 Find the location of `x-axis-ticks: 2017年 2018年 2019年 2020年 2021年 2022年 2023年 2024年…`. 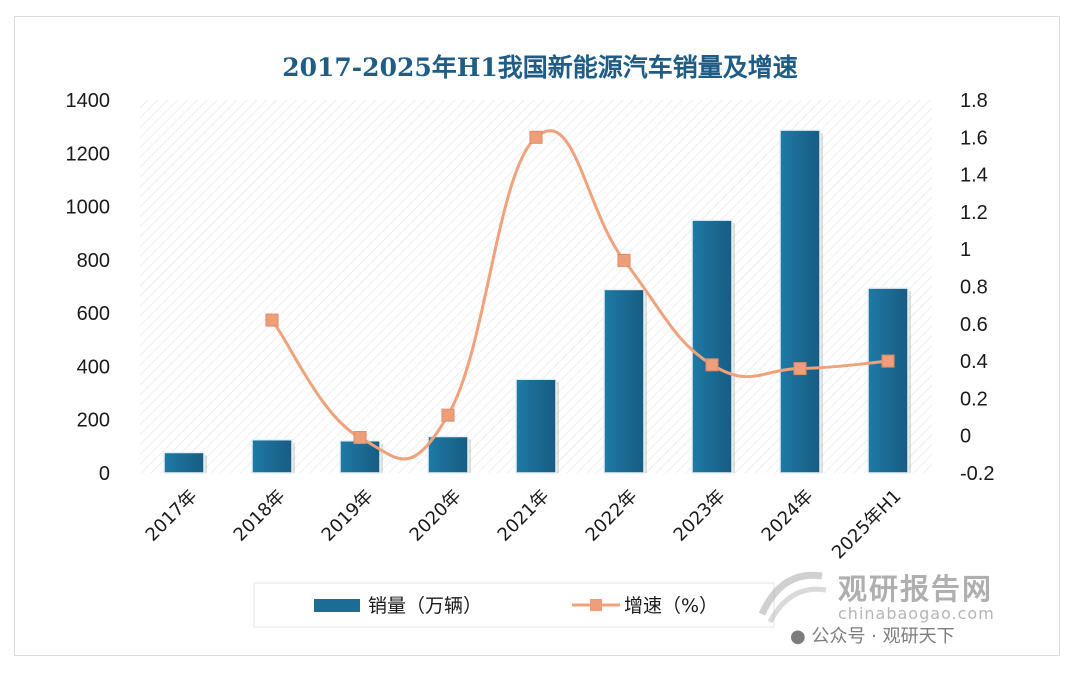

x-axis-ticks: 2017年 2018年 2019年 2020年 2021年 2022年 2023年 2024年… is located at coordinates (524, 525).